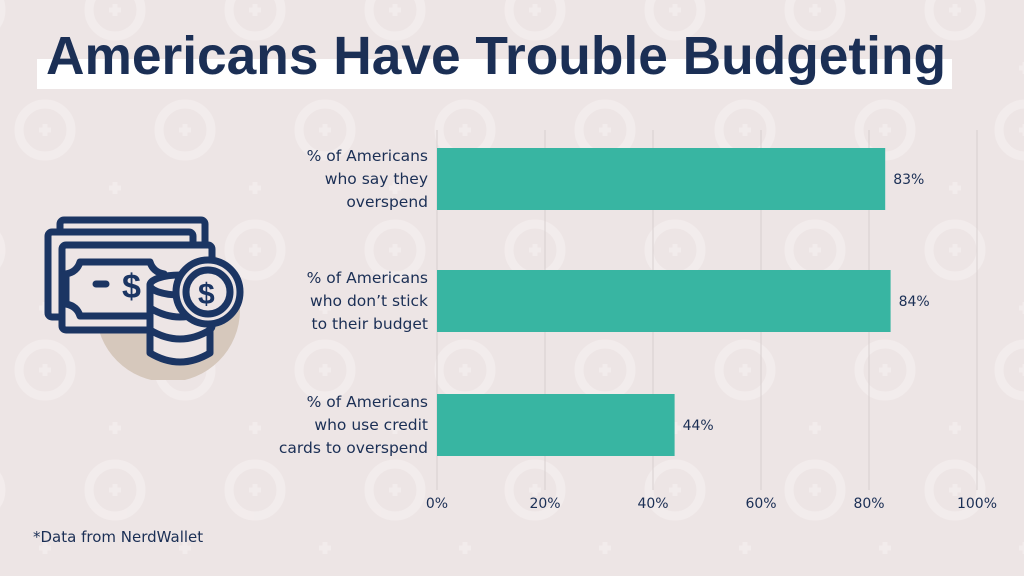 Image resolution: width=1024 pixels, height=576 pixels. What do you see at coordinates (370, 324) in the screenshot?
I see `category-label: to their budget` at bounding box center [370, 324].